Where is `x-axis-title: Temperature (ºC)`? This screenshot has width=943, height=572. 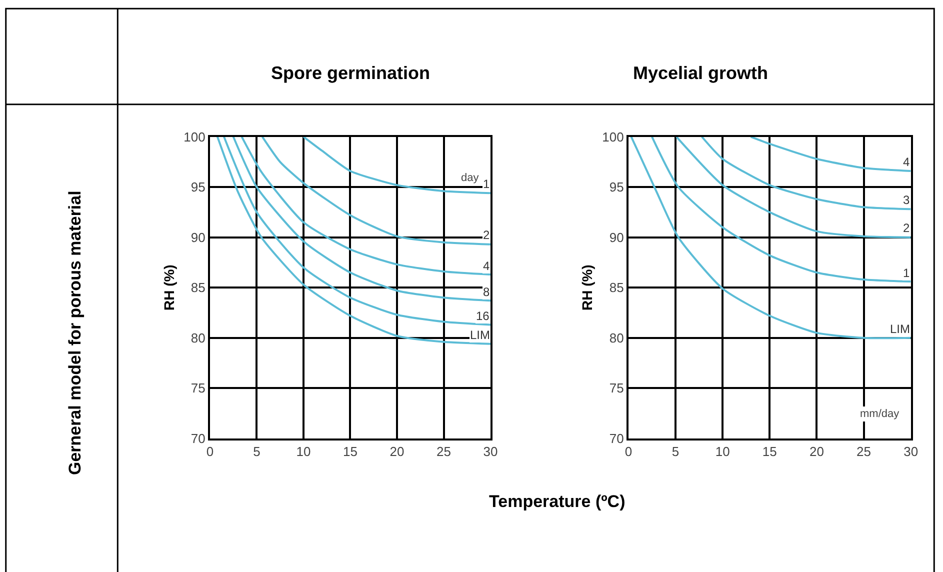 x-axis-title: Temperature (ºC) is located at coordinates (557, 501).